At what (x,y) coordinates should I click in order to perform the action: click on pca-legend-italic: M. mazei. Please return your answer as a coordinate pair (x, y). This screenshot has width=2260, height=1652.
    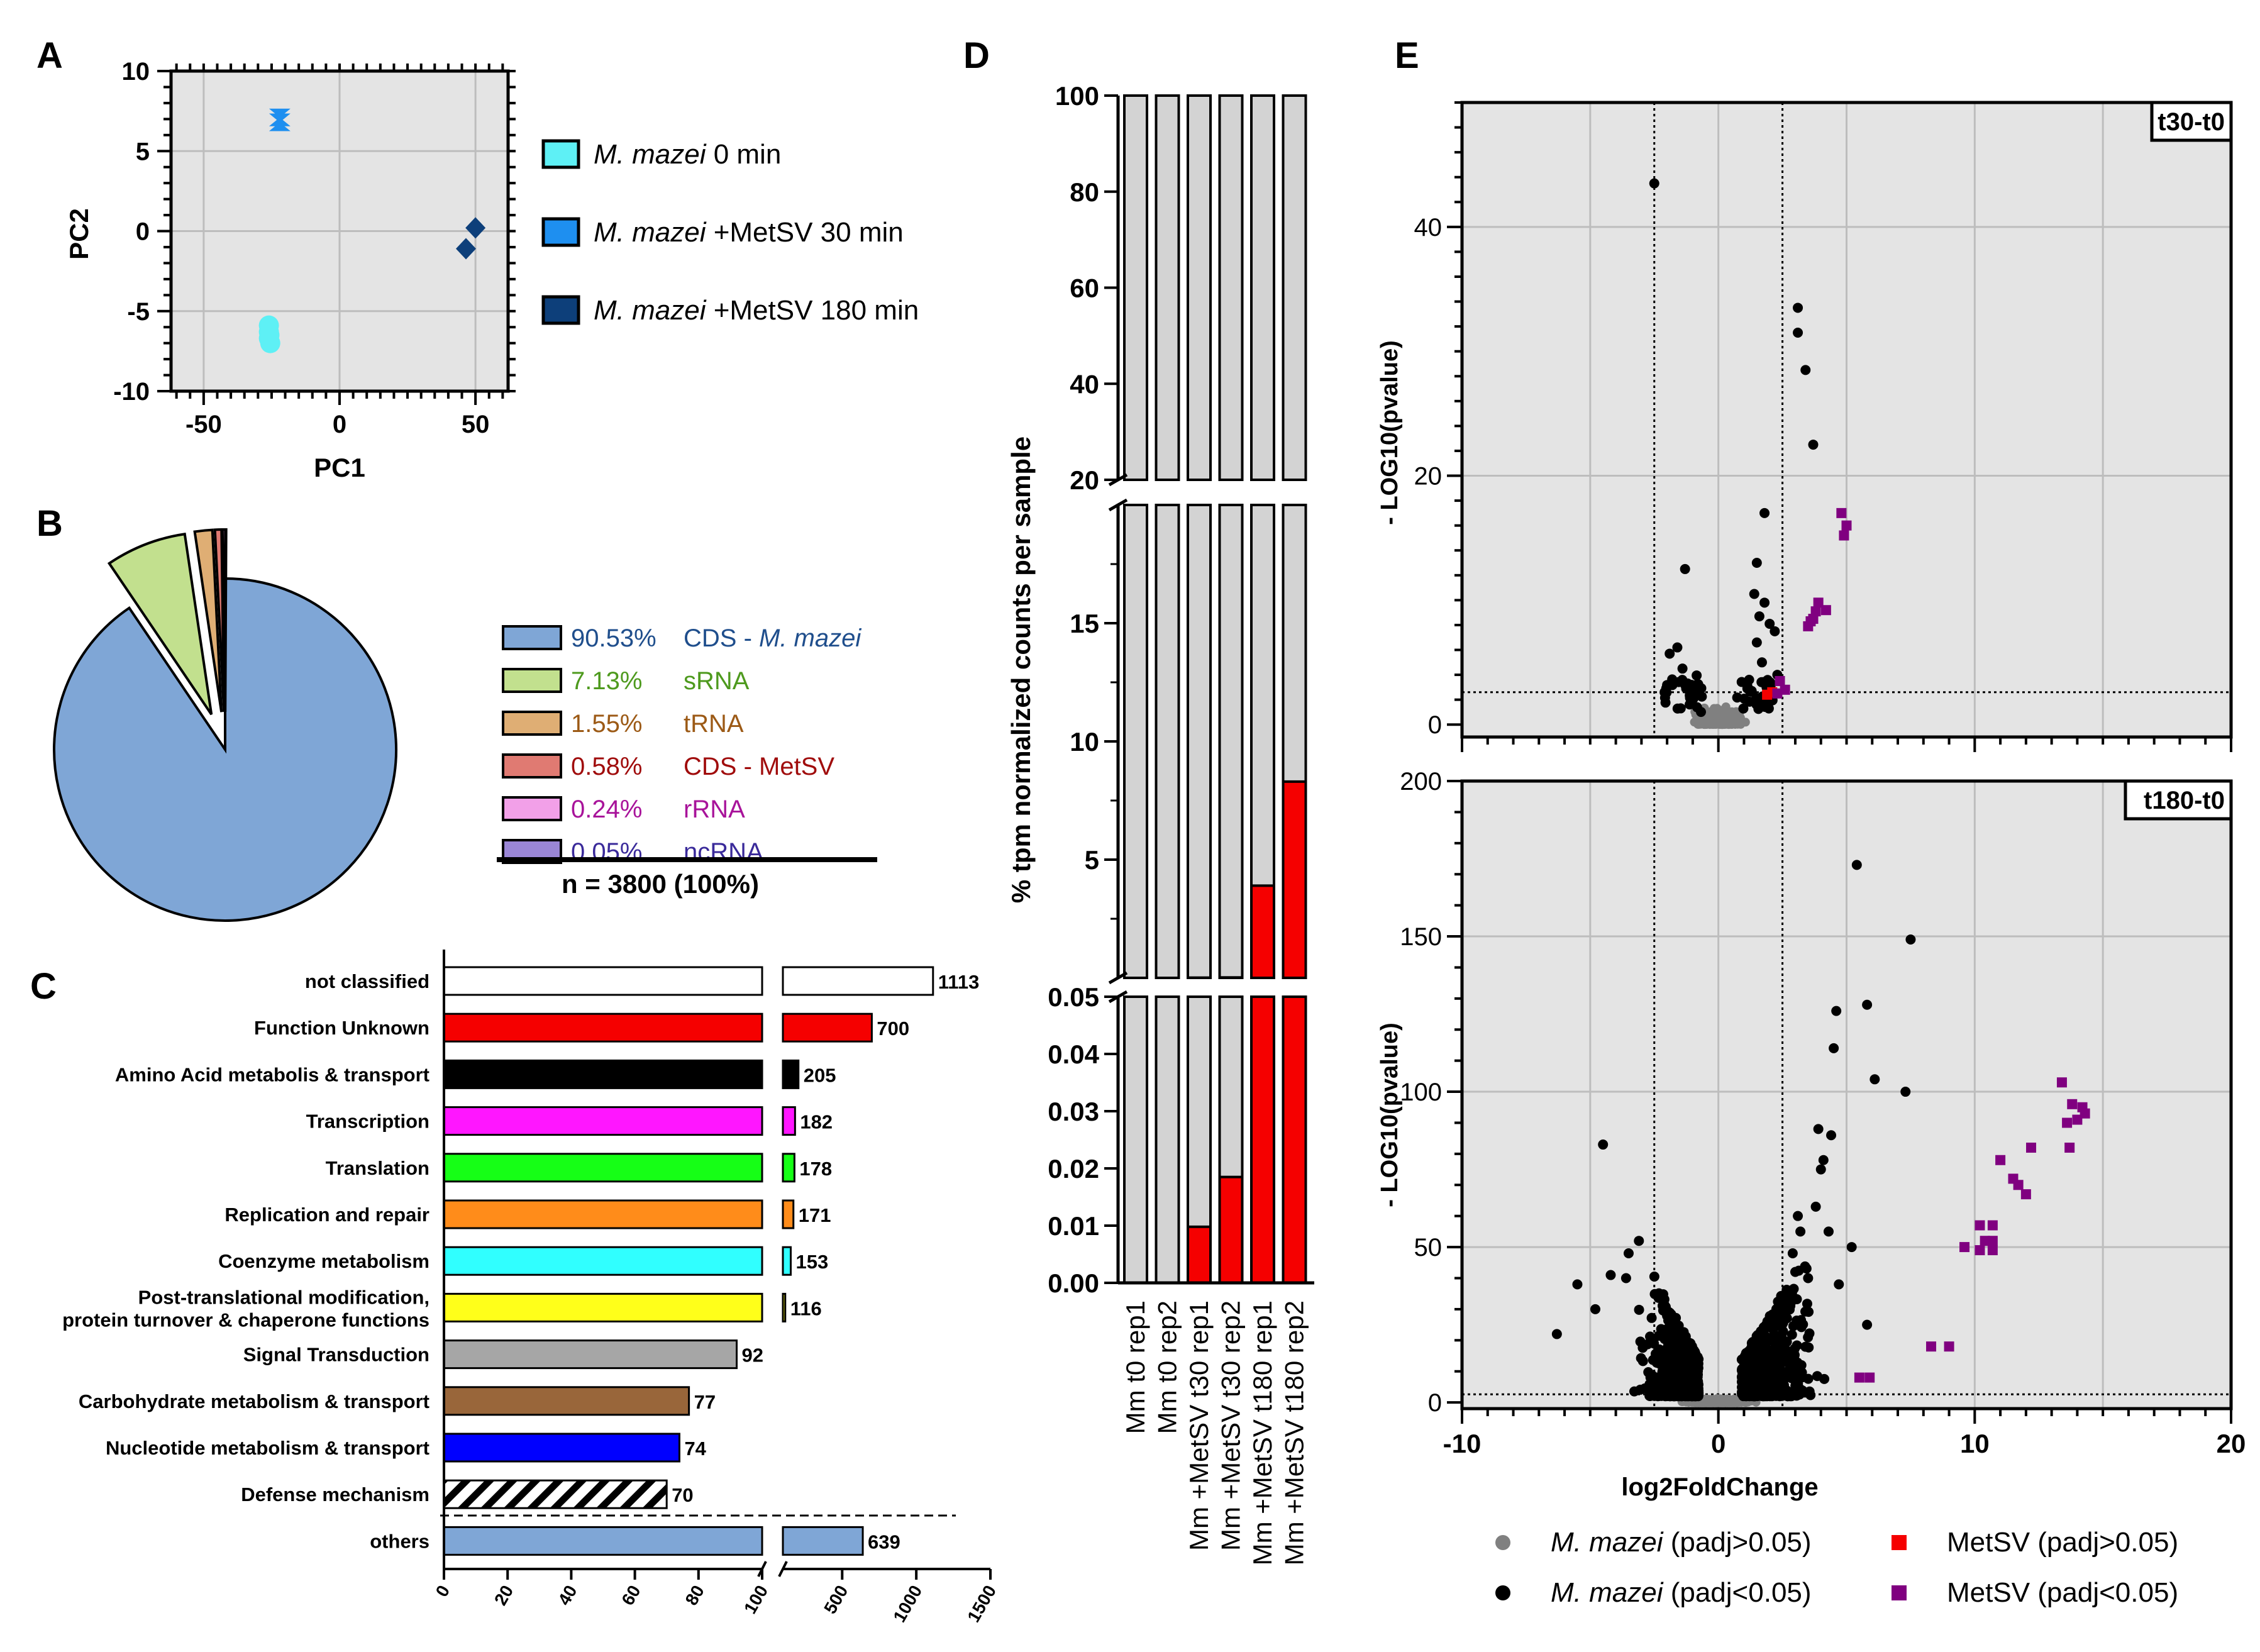
    Looking at the image, I should click on (650, 233).